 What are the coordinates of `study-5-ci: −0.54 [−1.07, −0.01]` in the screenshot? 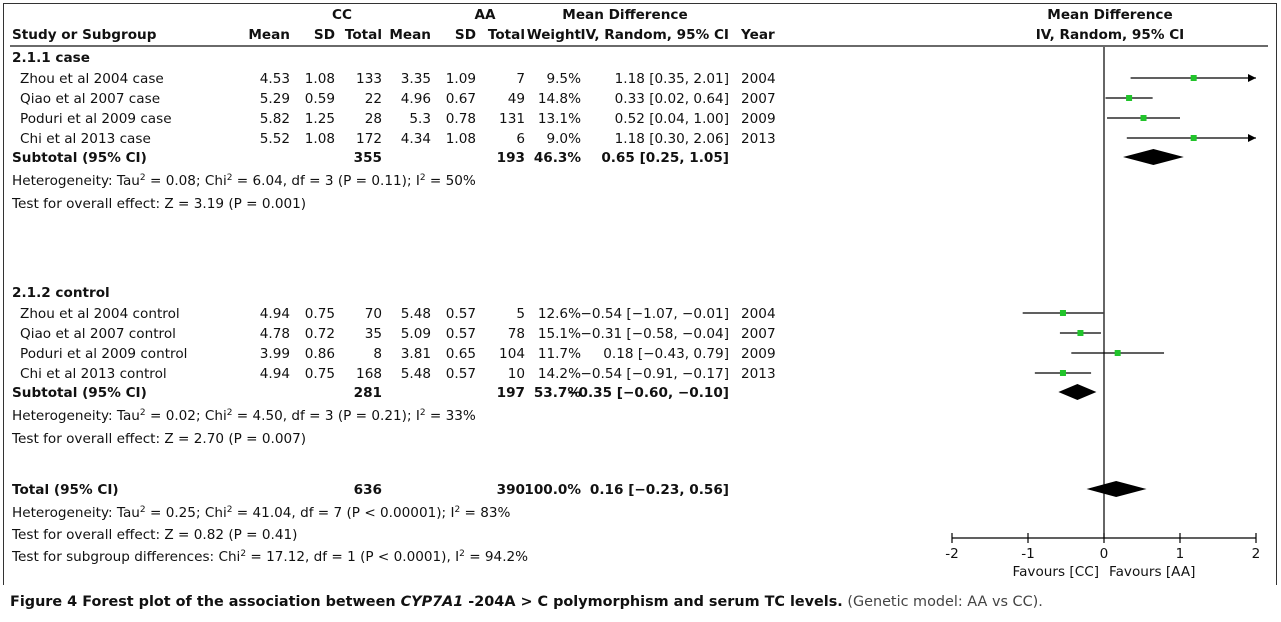 It's located at (654, 314).